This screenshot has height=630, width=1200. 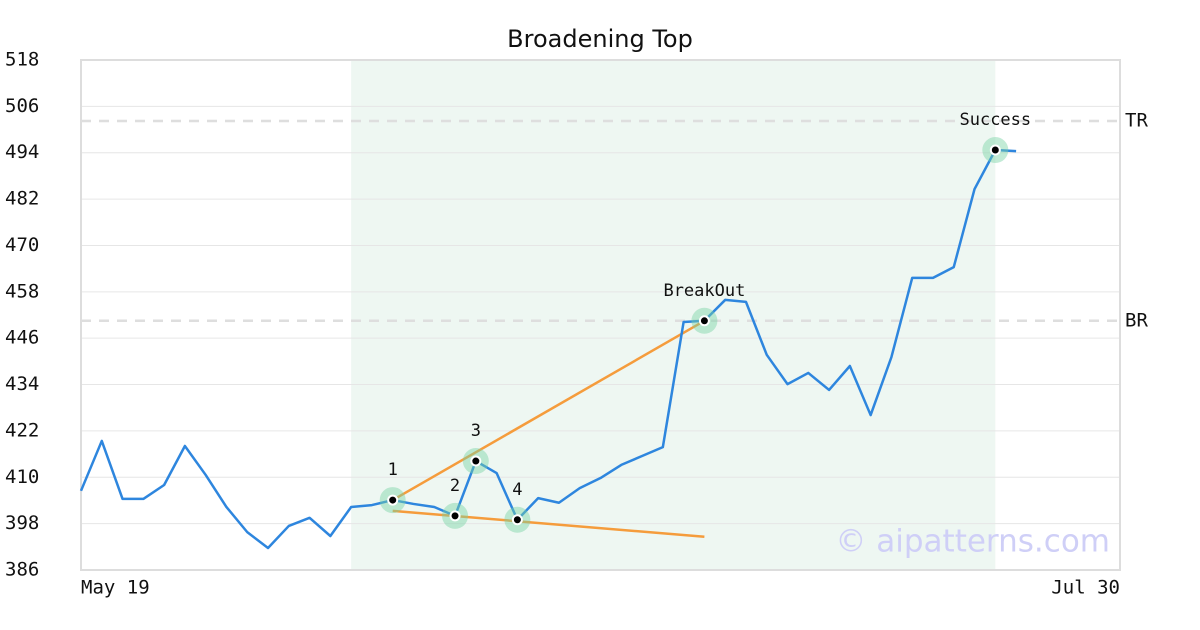 What do you see at coordinates (455, 486) in the screenshot?
I see `point-label: 2` at bounding box center [455, 486].